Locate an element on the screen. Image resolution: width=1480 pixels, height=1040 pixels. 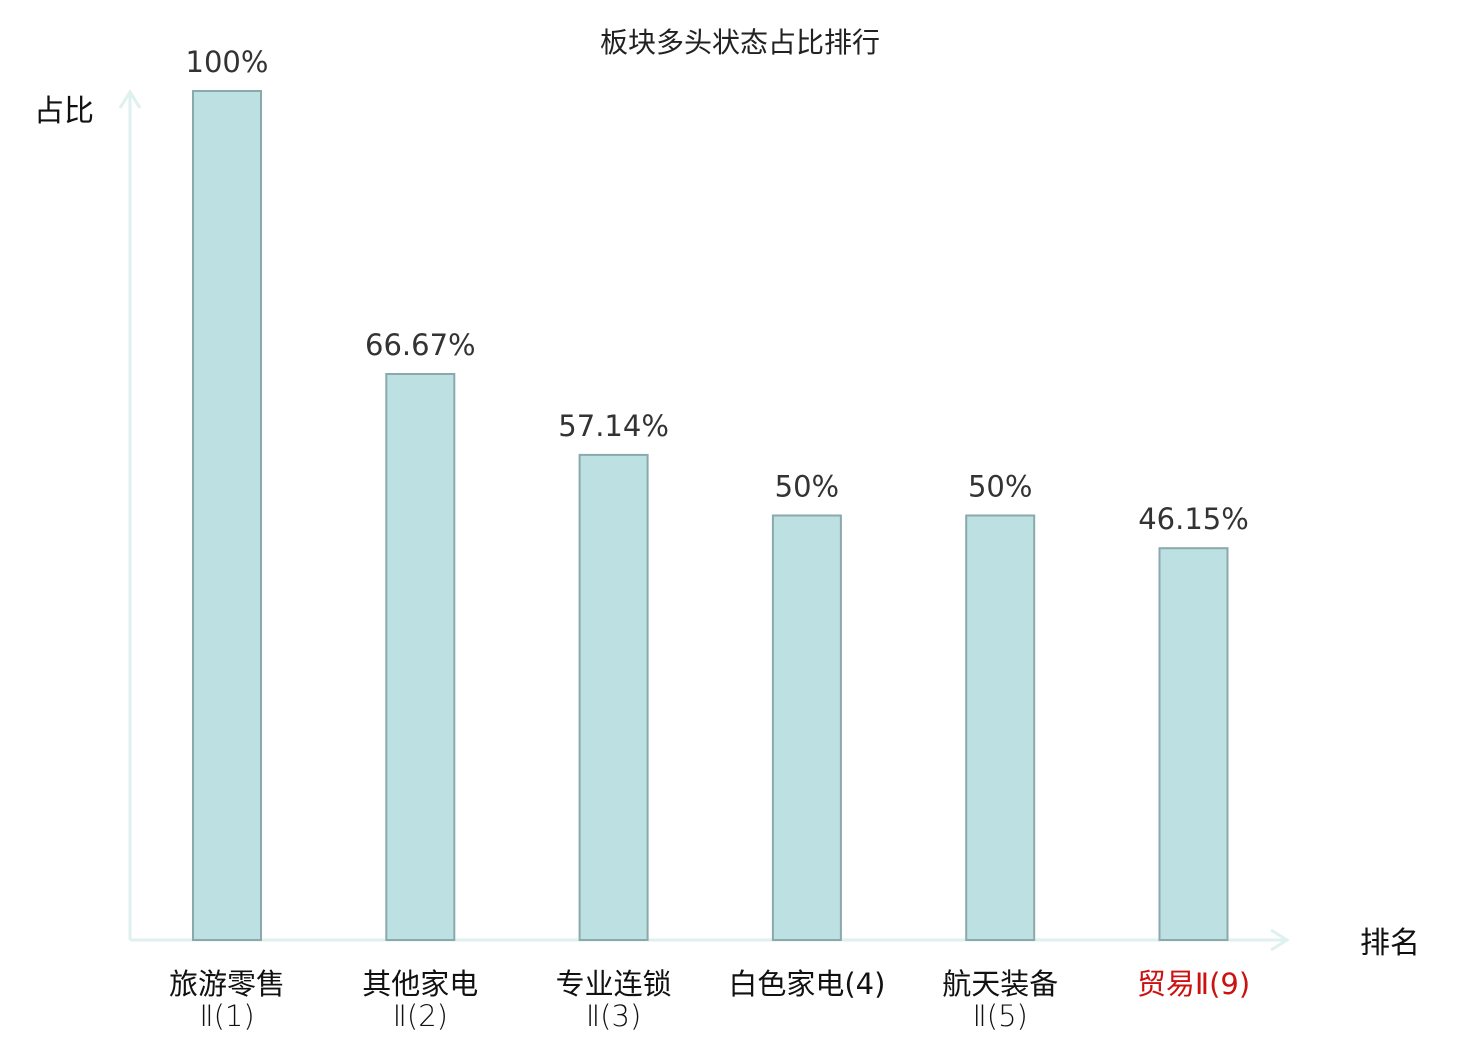
category-label-line1: 其他家电 is located at coordinates (420, 984).